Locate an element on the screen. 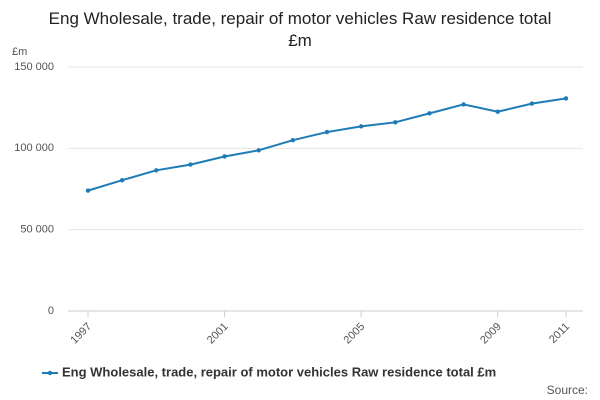 This screenshot has height=400, width=600. y-tick-label: 0 is located at coordinates (51, 311).